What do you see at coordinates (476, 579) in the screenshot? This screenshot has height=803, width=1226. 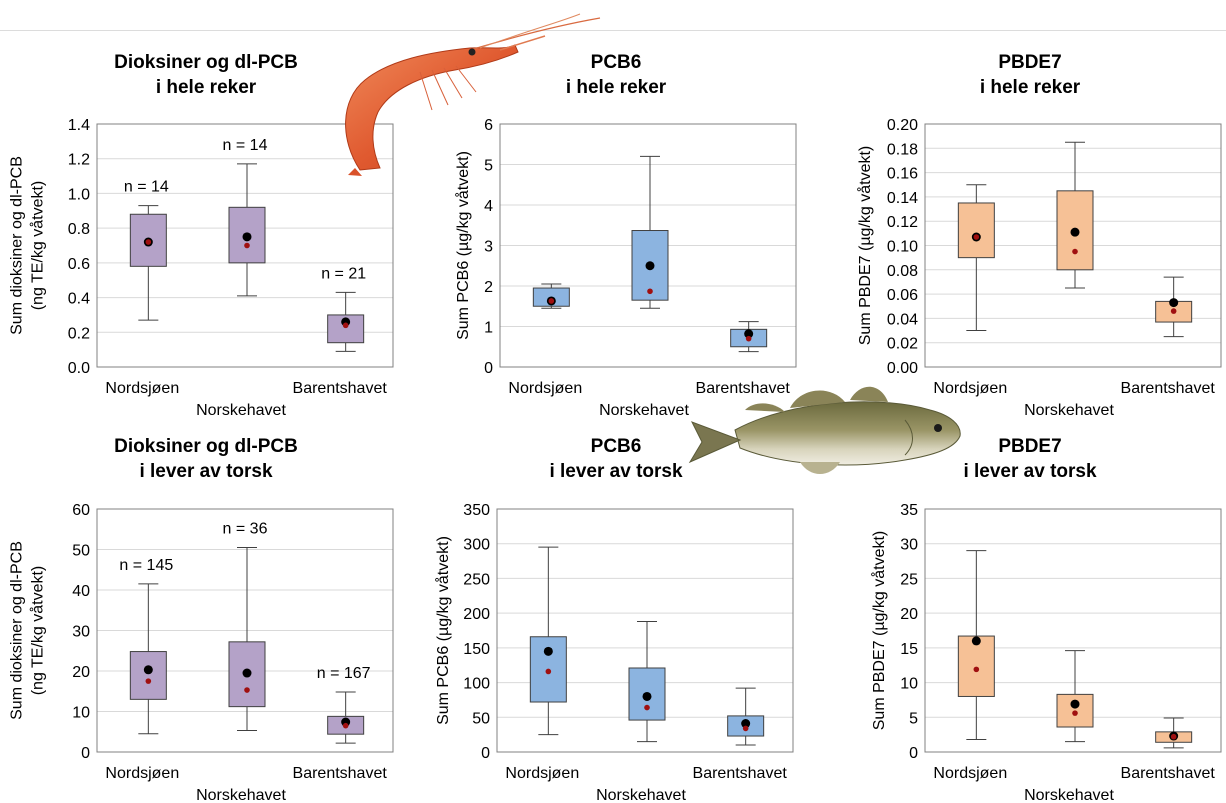 I see `y-tick-label: 250` at bounding box center [476, 579].